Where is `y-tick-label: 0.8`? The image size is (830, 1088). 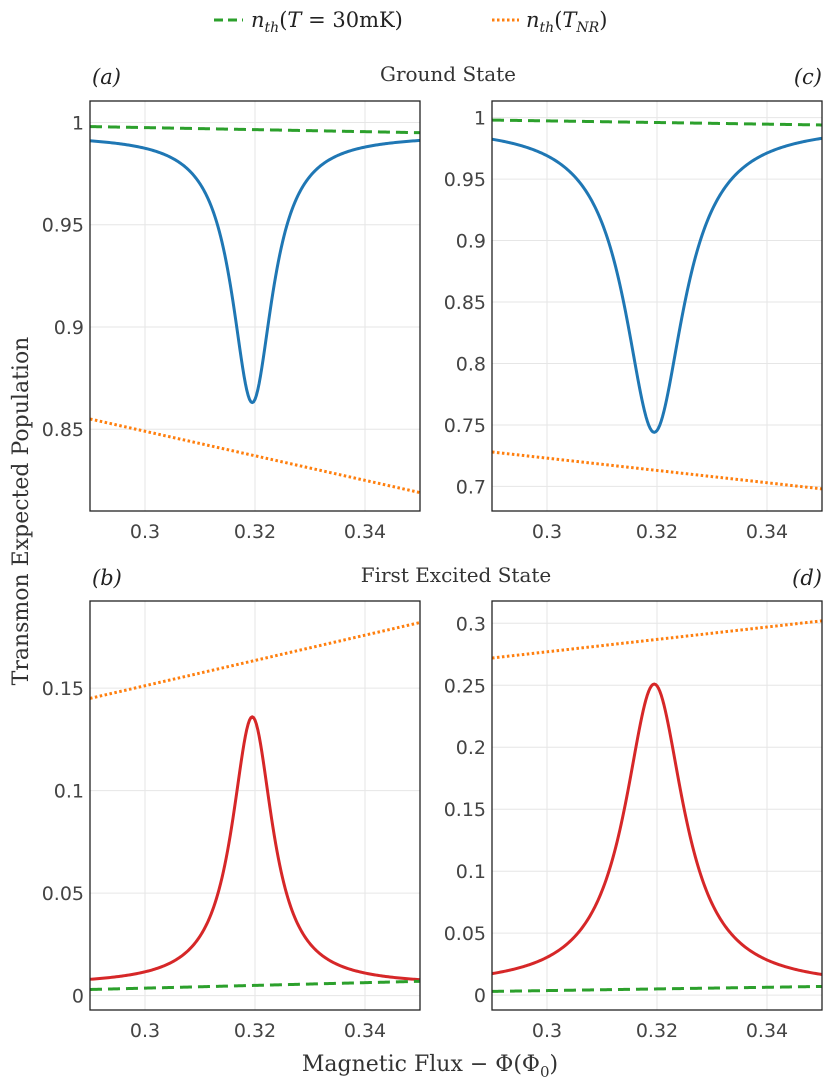 y-tick-label: 0.8 is located at coordinates (471, 364).